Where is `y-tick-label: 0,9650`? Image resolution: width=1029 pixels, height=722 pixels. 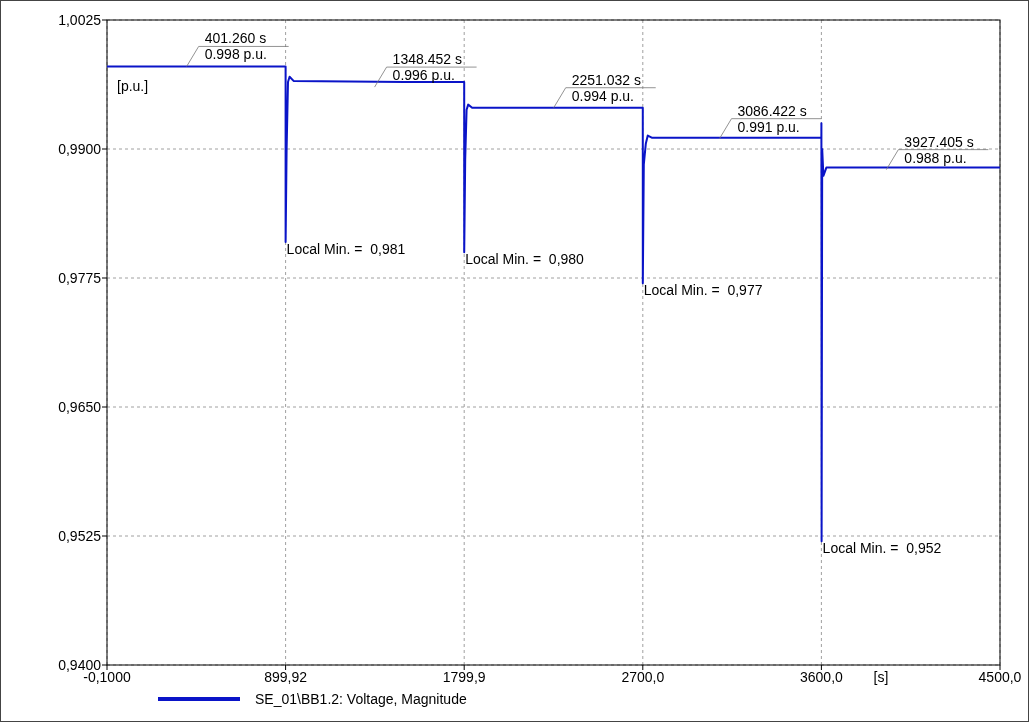 y-tick-label: 0,9650 is located at coordinates (80, 407).